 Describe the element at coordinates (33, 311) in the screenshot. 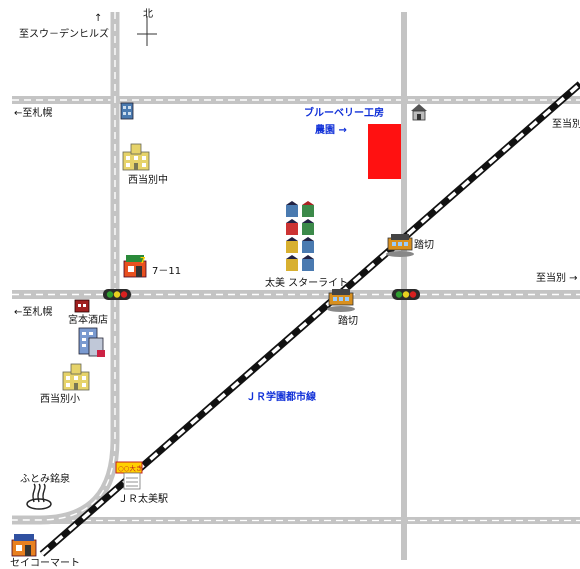

I see `label-to-sapporo-mid: ←至札幌` at that location.